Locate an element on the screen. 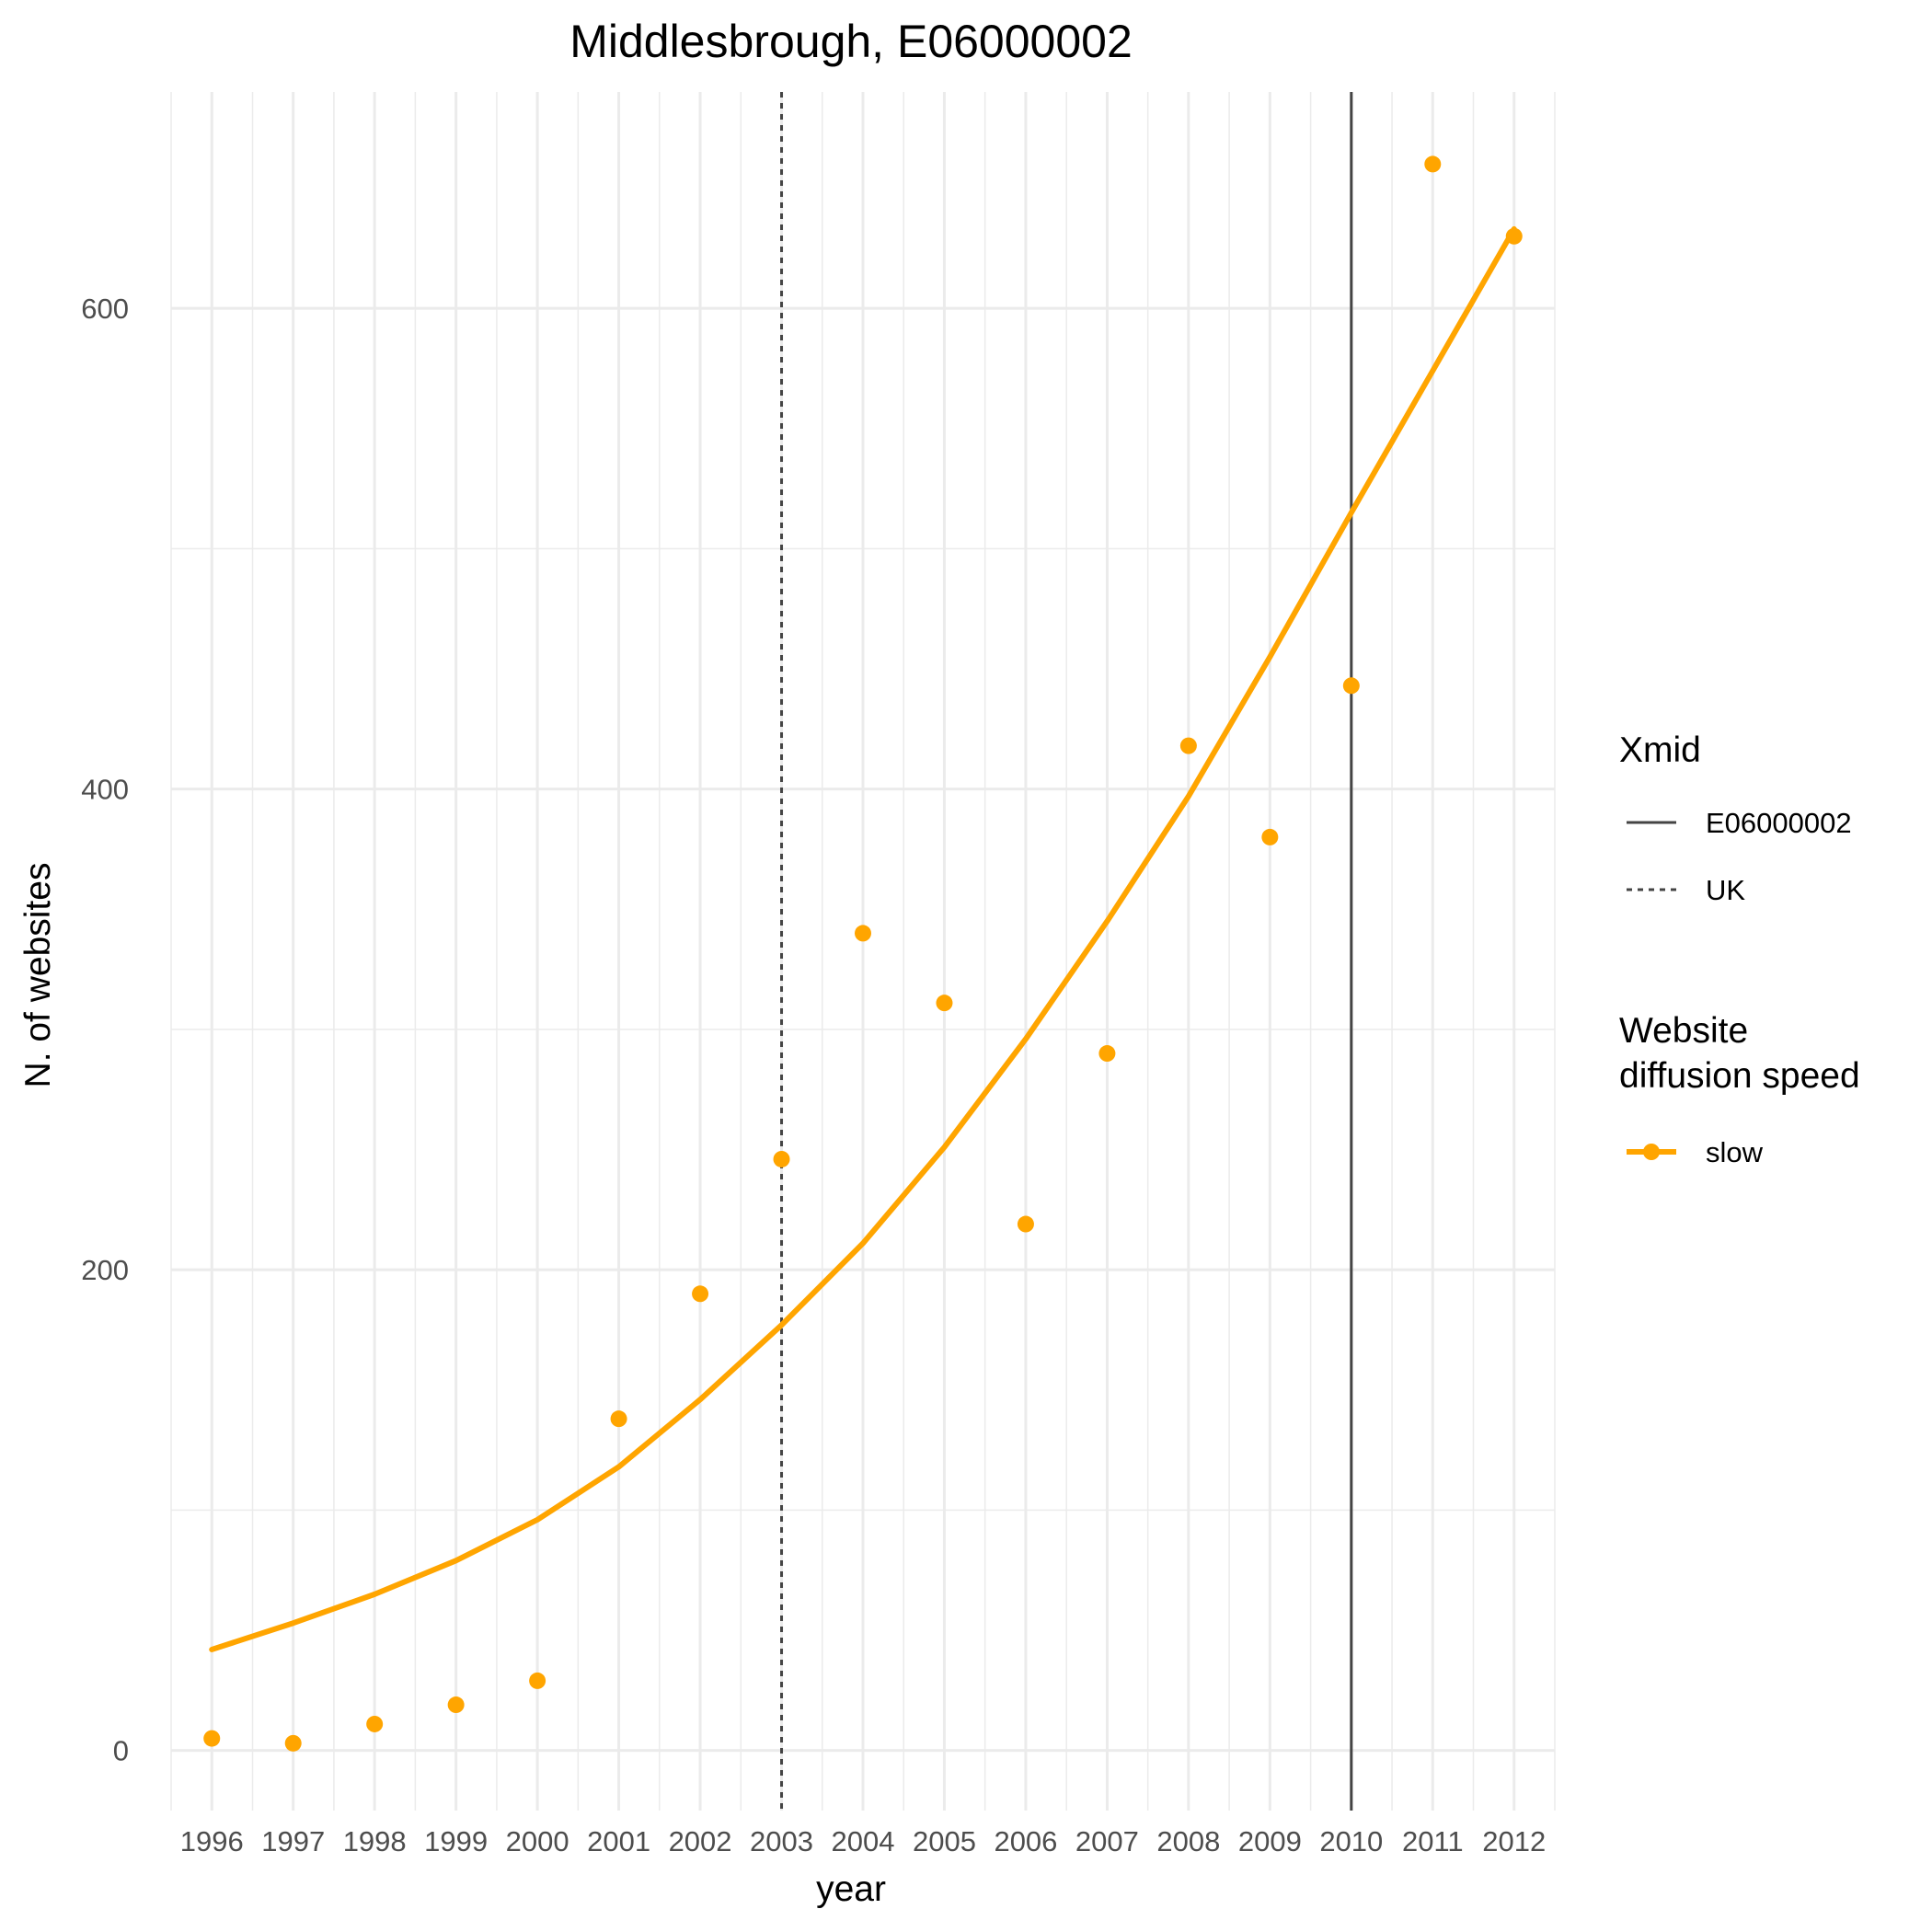 This screenshot has width=1932, height=1932. y-tick-label: 0 is located at coordinates (121, 1751).